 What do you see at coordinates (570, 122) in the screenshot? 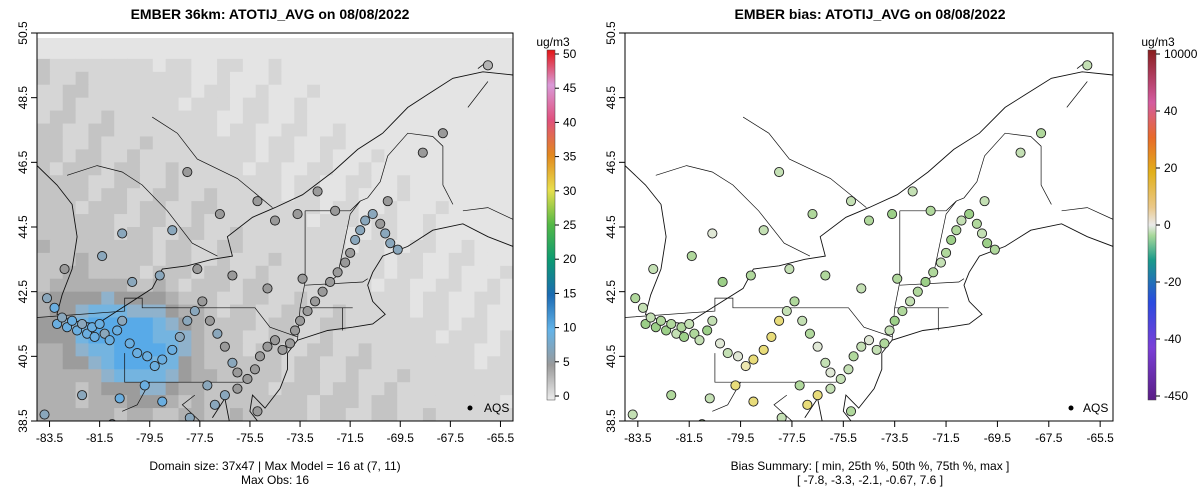
I see `colorbar-tick-label: 40` at bounding box center [570, 122].